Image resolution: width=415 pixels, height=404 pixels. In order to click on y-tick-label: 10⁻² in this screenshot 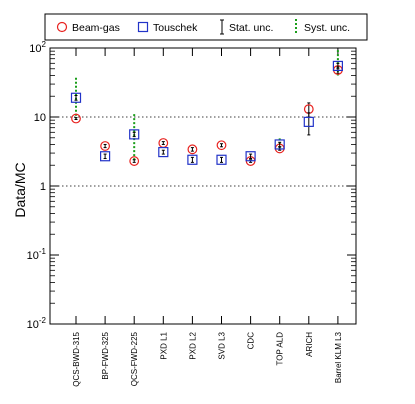, I will do `click(37, 323)`.